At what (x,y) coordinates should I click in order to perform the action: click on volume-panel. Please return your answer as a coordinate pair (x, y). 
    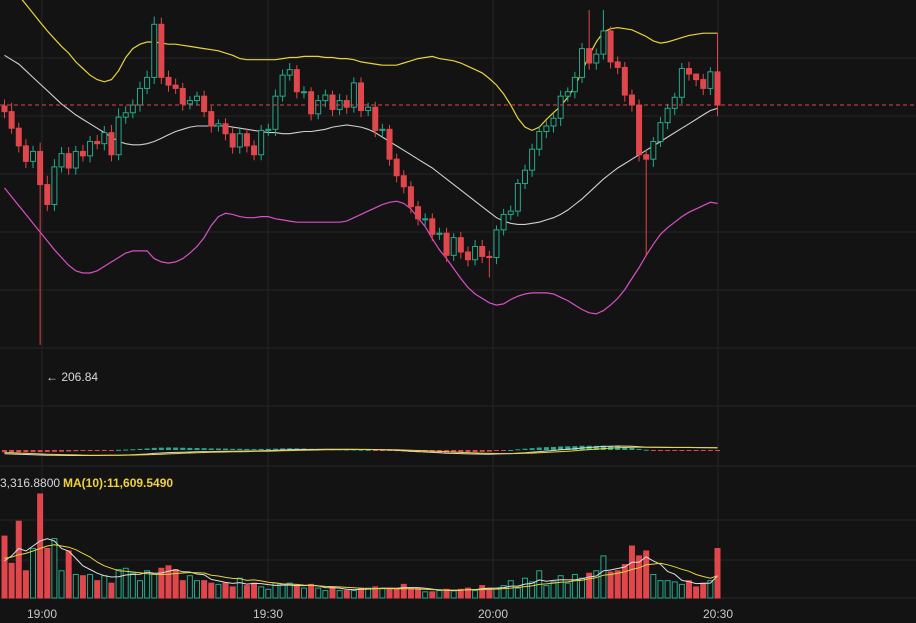
    Looking at the image, I should click on (361, 546).